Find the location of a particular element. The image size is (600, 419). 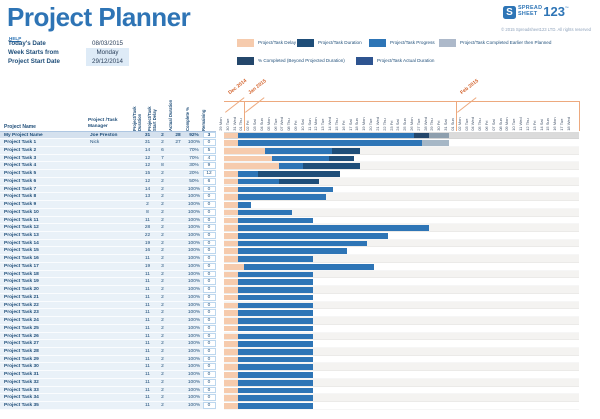

name-cell: Project Task 17 is located at coordinates (21, 266).